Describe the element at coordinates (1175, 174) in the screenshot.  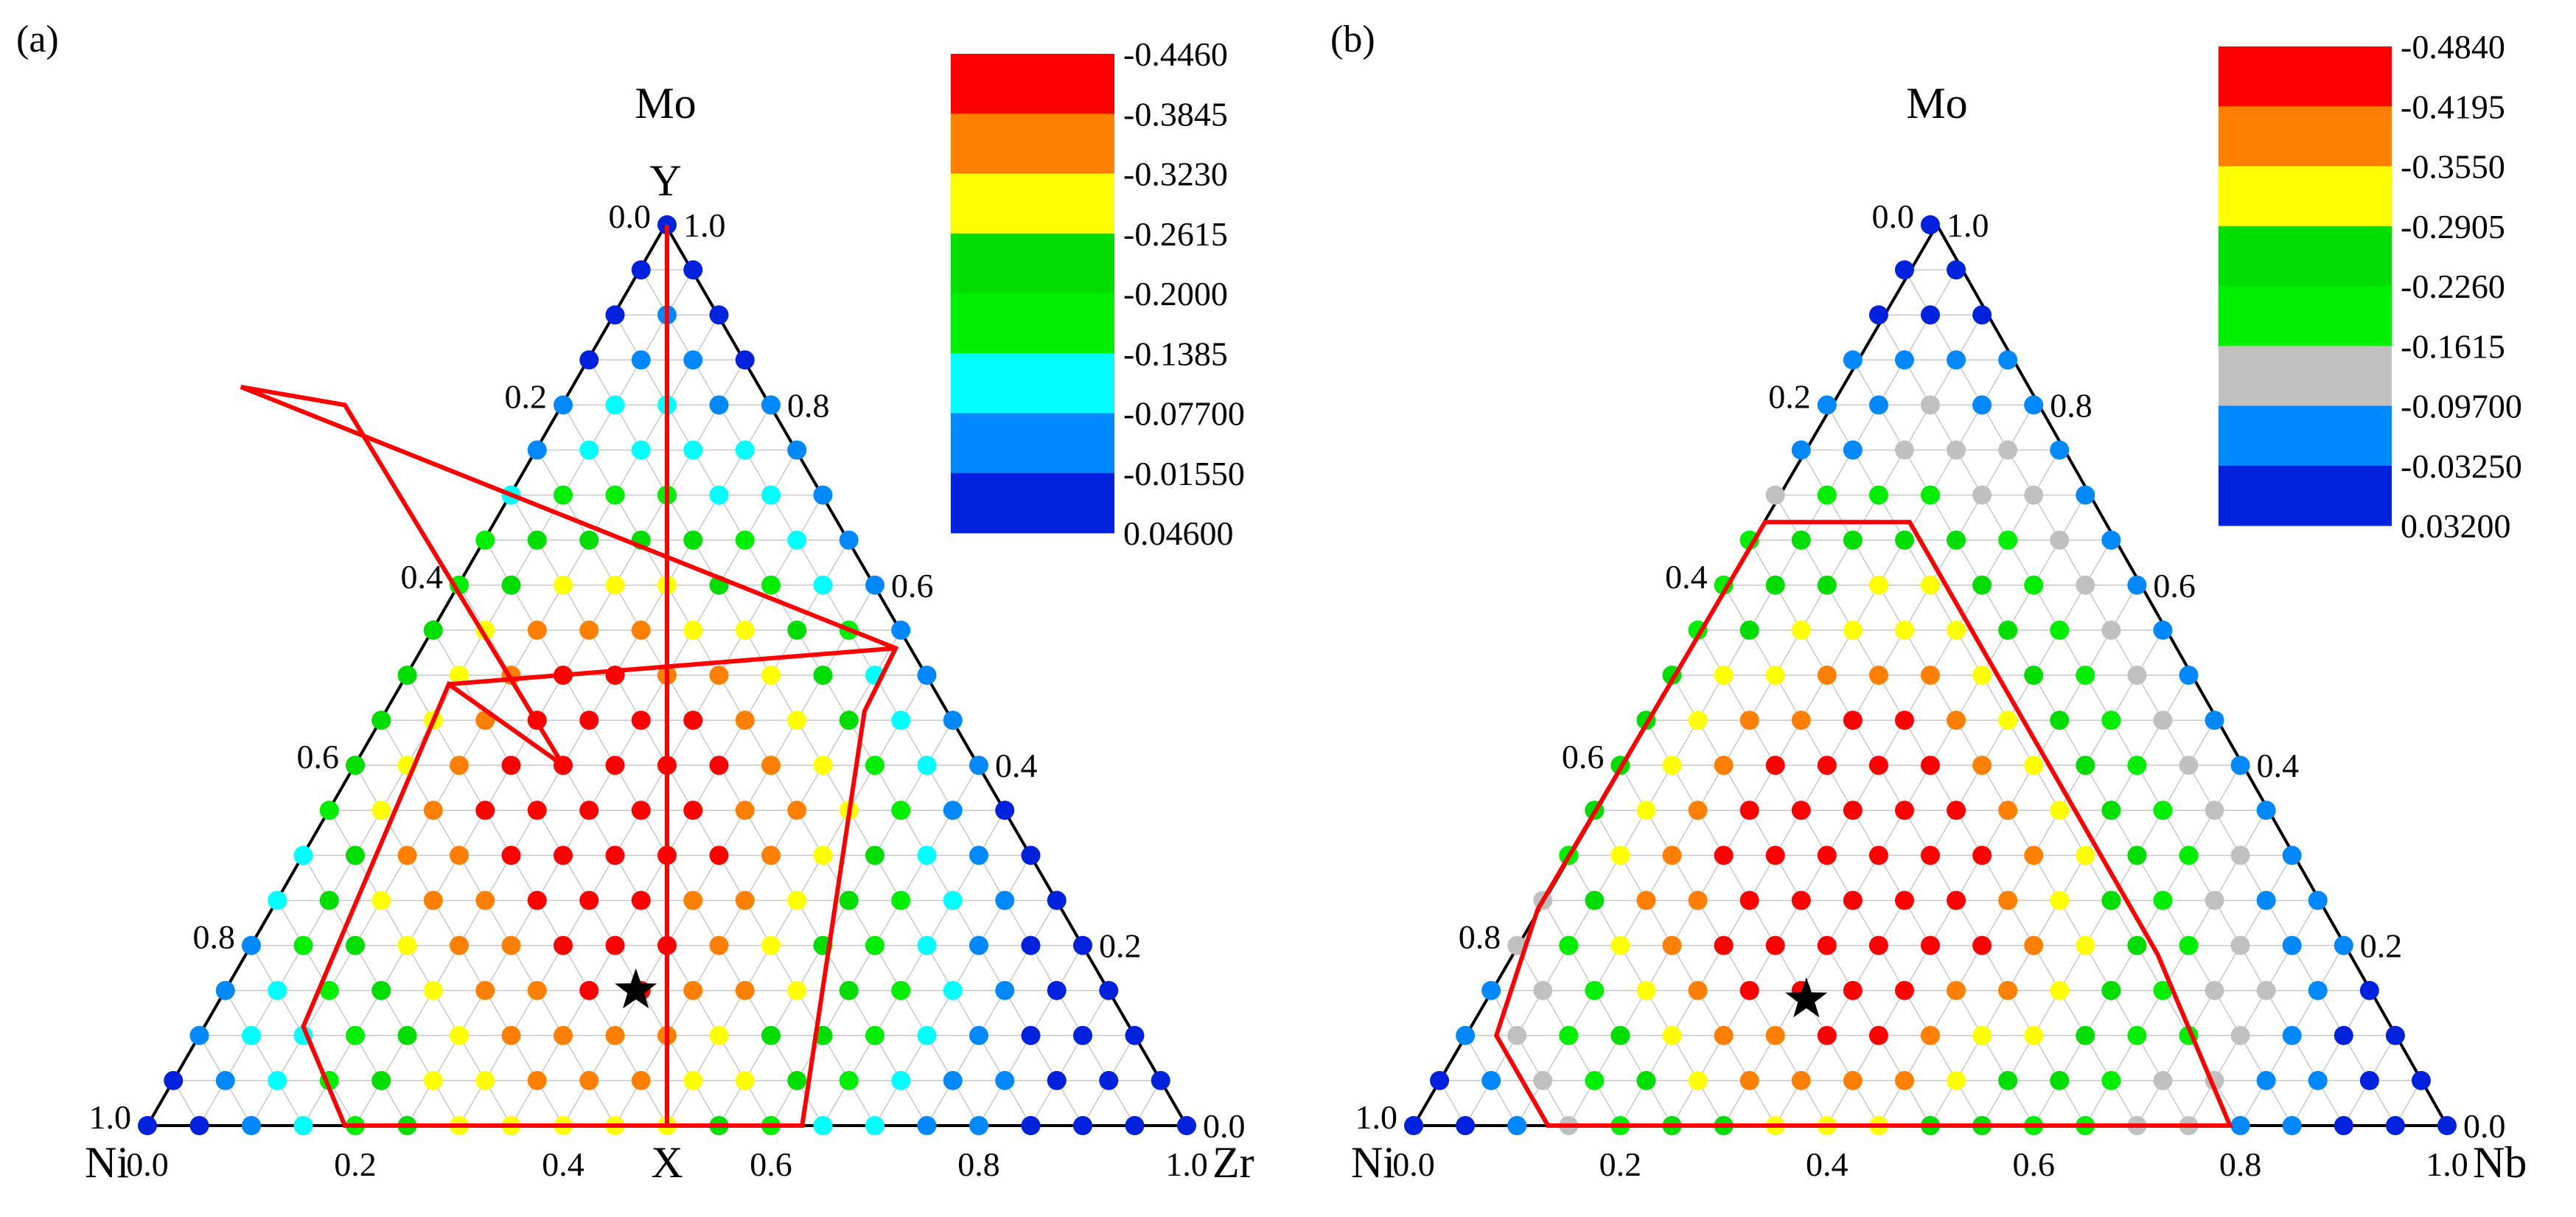
I see `colorbar-label: -0.3230` at that location.